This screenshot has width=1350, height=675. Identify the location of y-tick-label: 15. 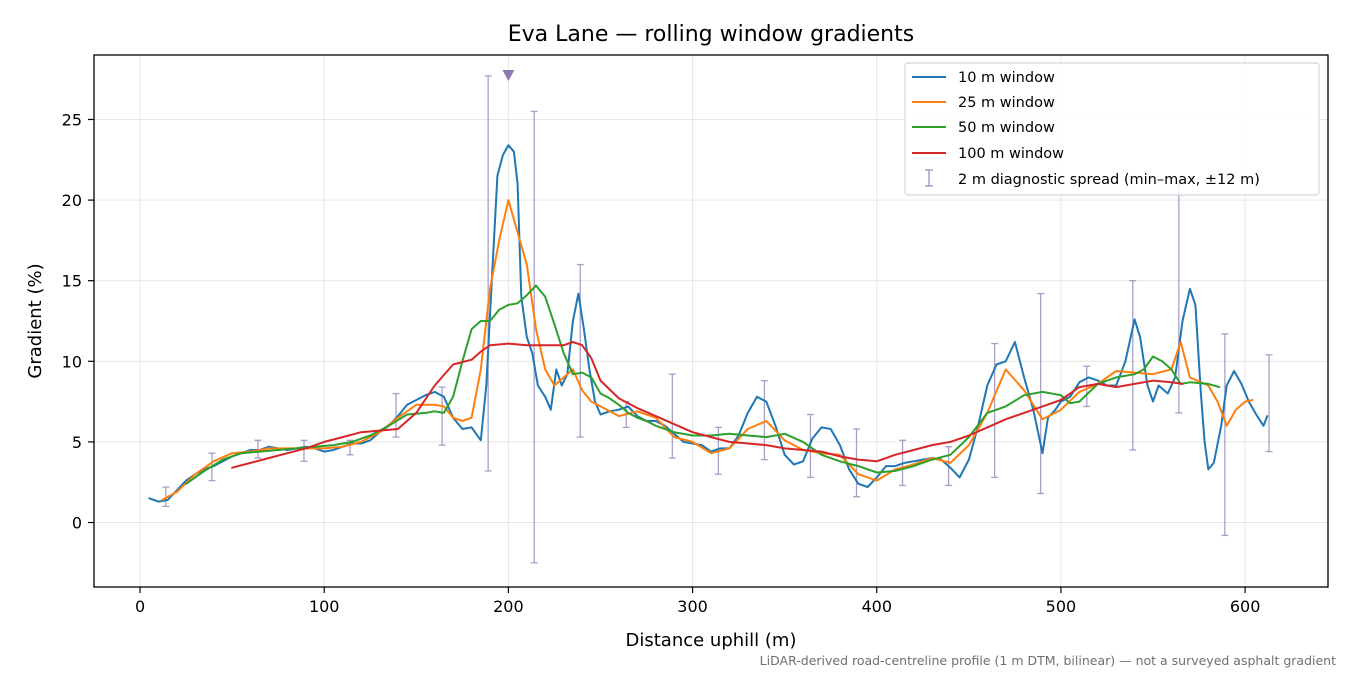
(72, 281).